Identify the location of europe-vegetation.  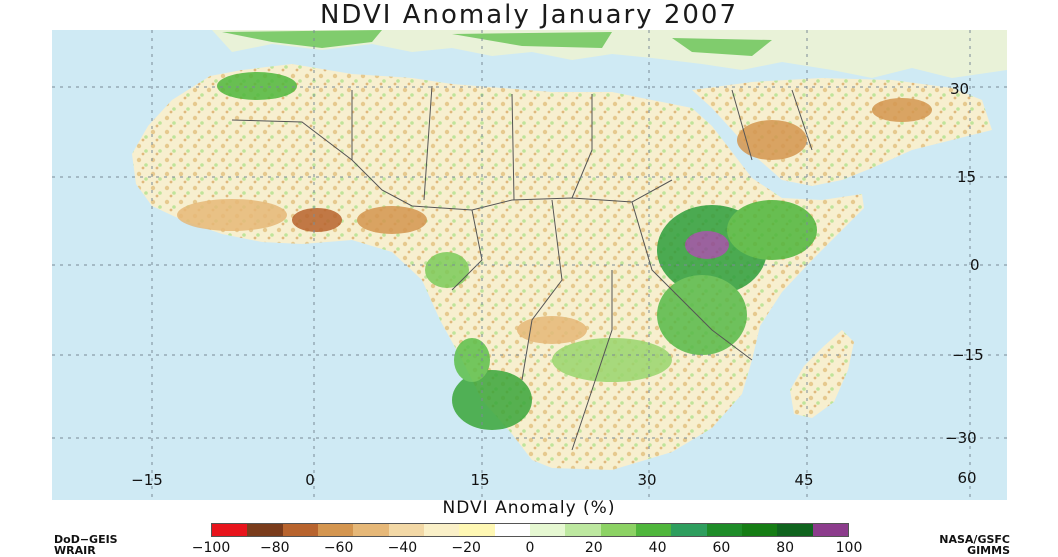
(497, 43).